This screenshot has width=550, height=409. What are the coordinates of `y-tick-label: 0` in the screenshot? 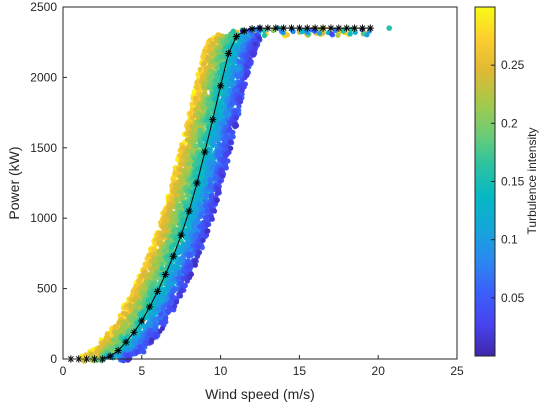 It's located at (53, 359).